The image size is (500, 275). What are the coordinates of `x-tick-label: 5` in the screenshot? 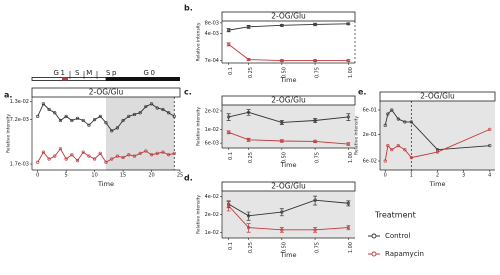 It's located at (66, 176).